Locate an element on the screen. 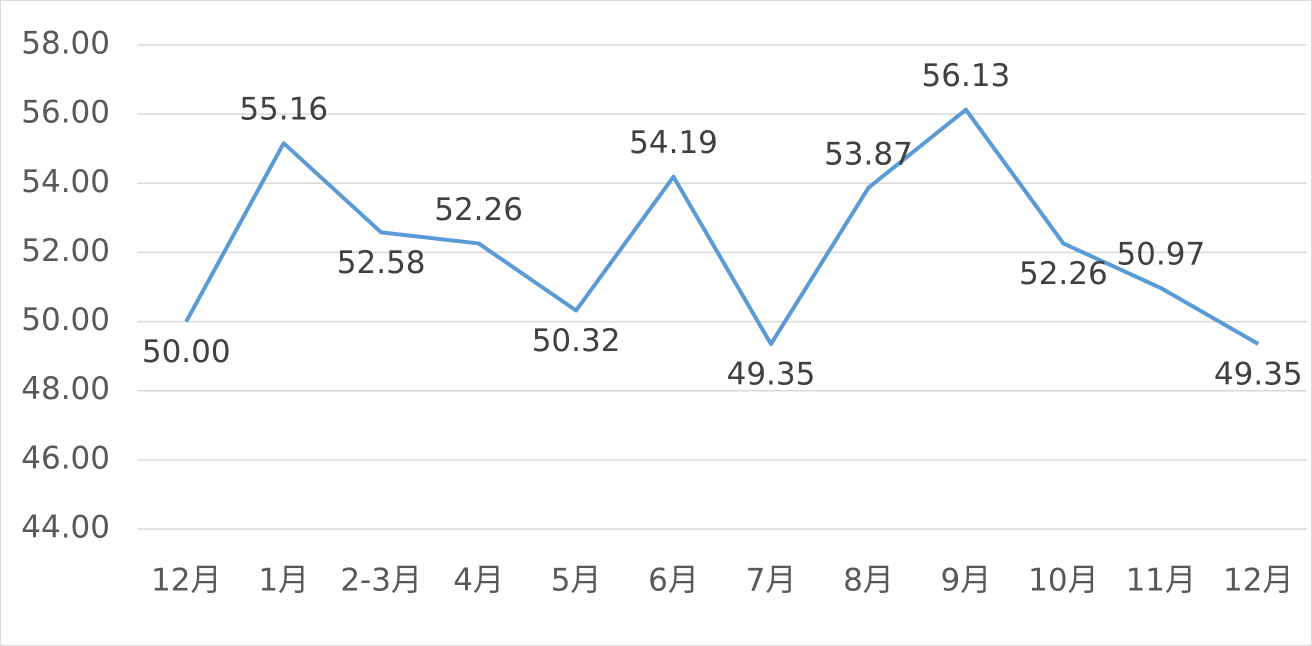 This screenshot has height=646, width=1312. x-tick-label: 7月 is located at coordinates (771, 581).